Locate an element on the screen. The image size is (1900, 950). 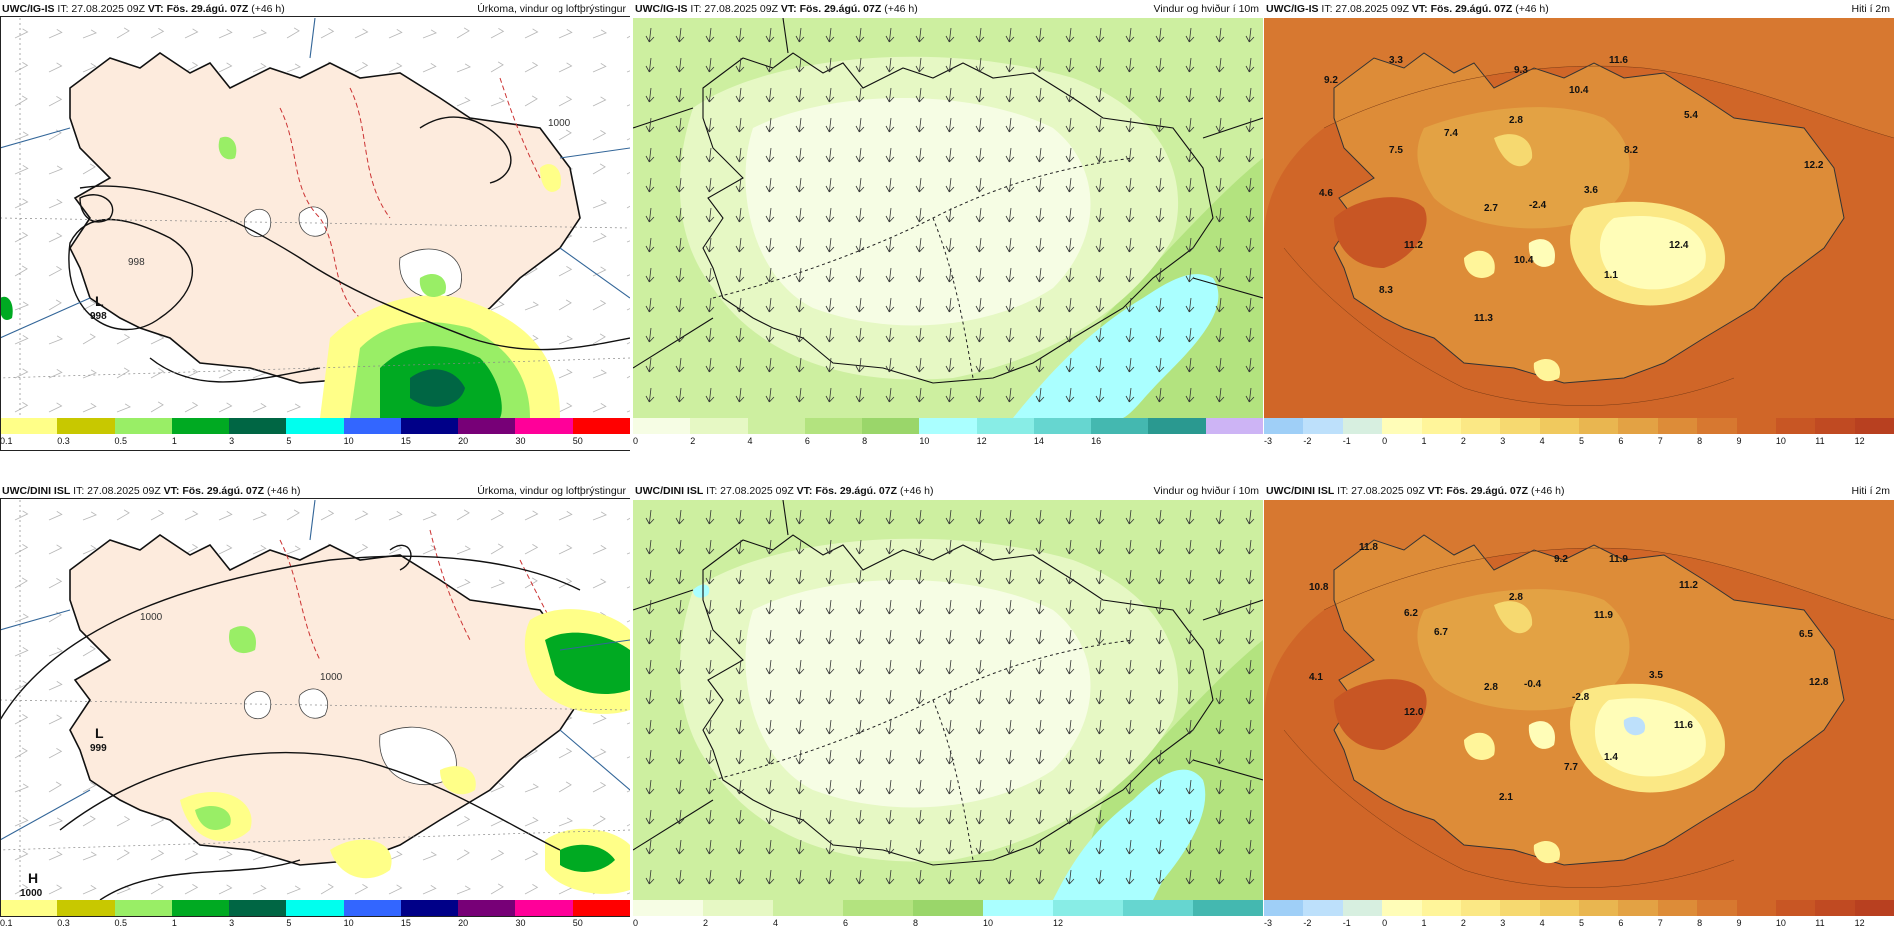
scale-tick-label: 1 is located at coordinates (1424, 441).